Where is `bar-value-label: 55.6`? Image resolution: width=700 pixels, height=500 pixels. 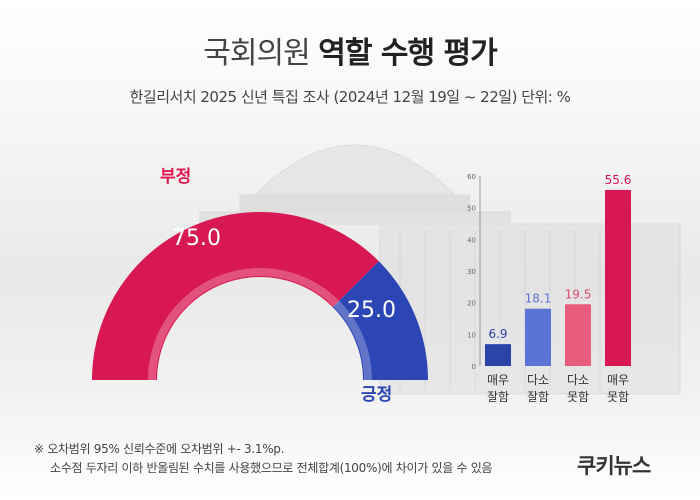
bar-value-label: 55.6 is located at coordinates (618, 180).